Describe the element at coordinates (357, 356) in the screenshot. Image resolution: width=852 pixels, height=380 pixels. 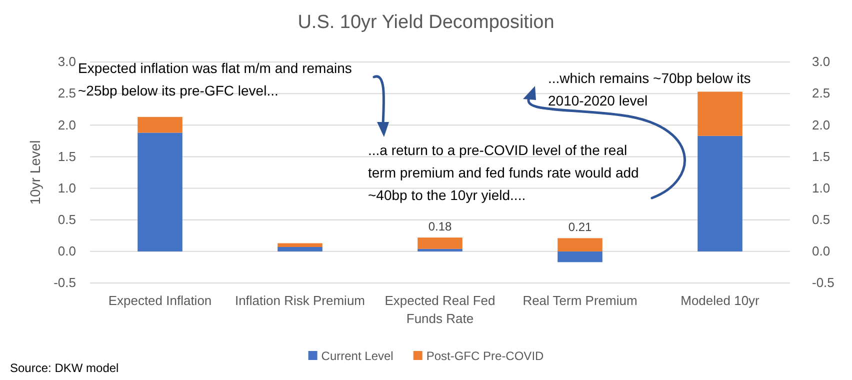
I see `legend-label: Current Level` at that location.